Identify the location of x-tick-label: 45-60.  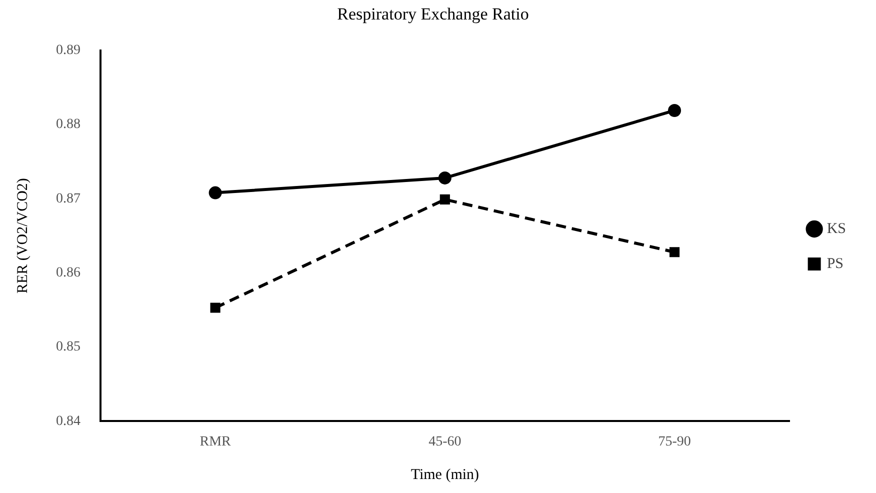
(445, 442).